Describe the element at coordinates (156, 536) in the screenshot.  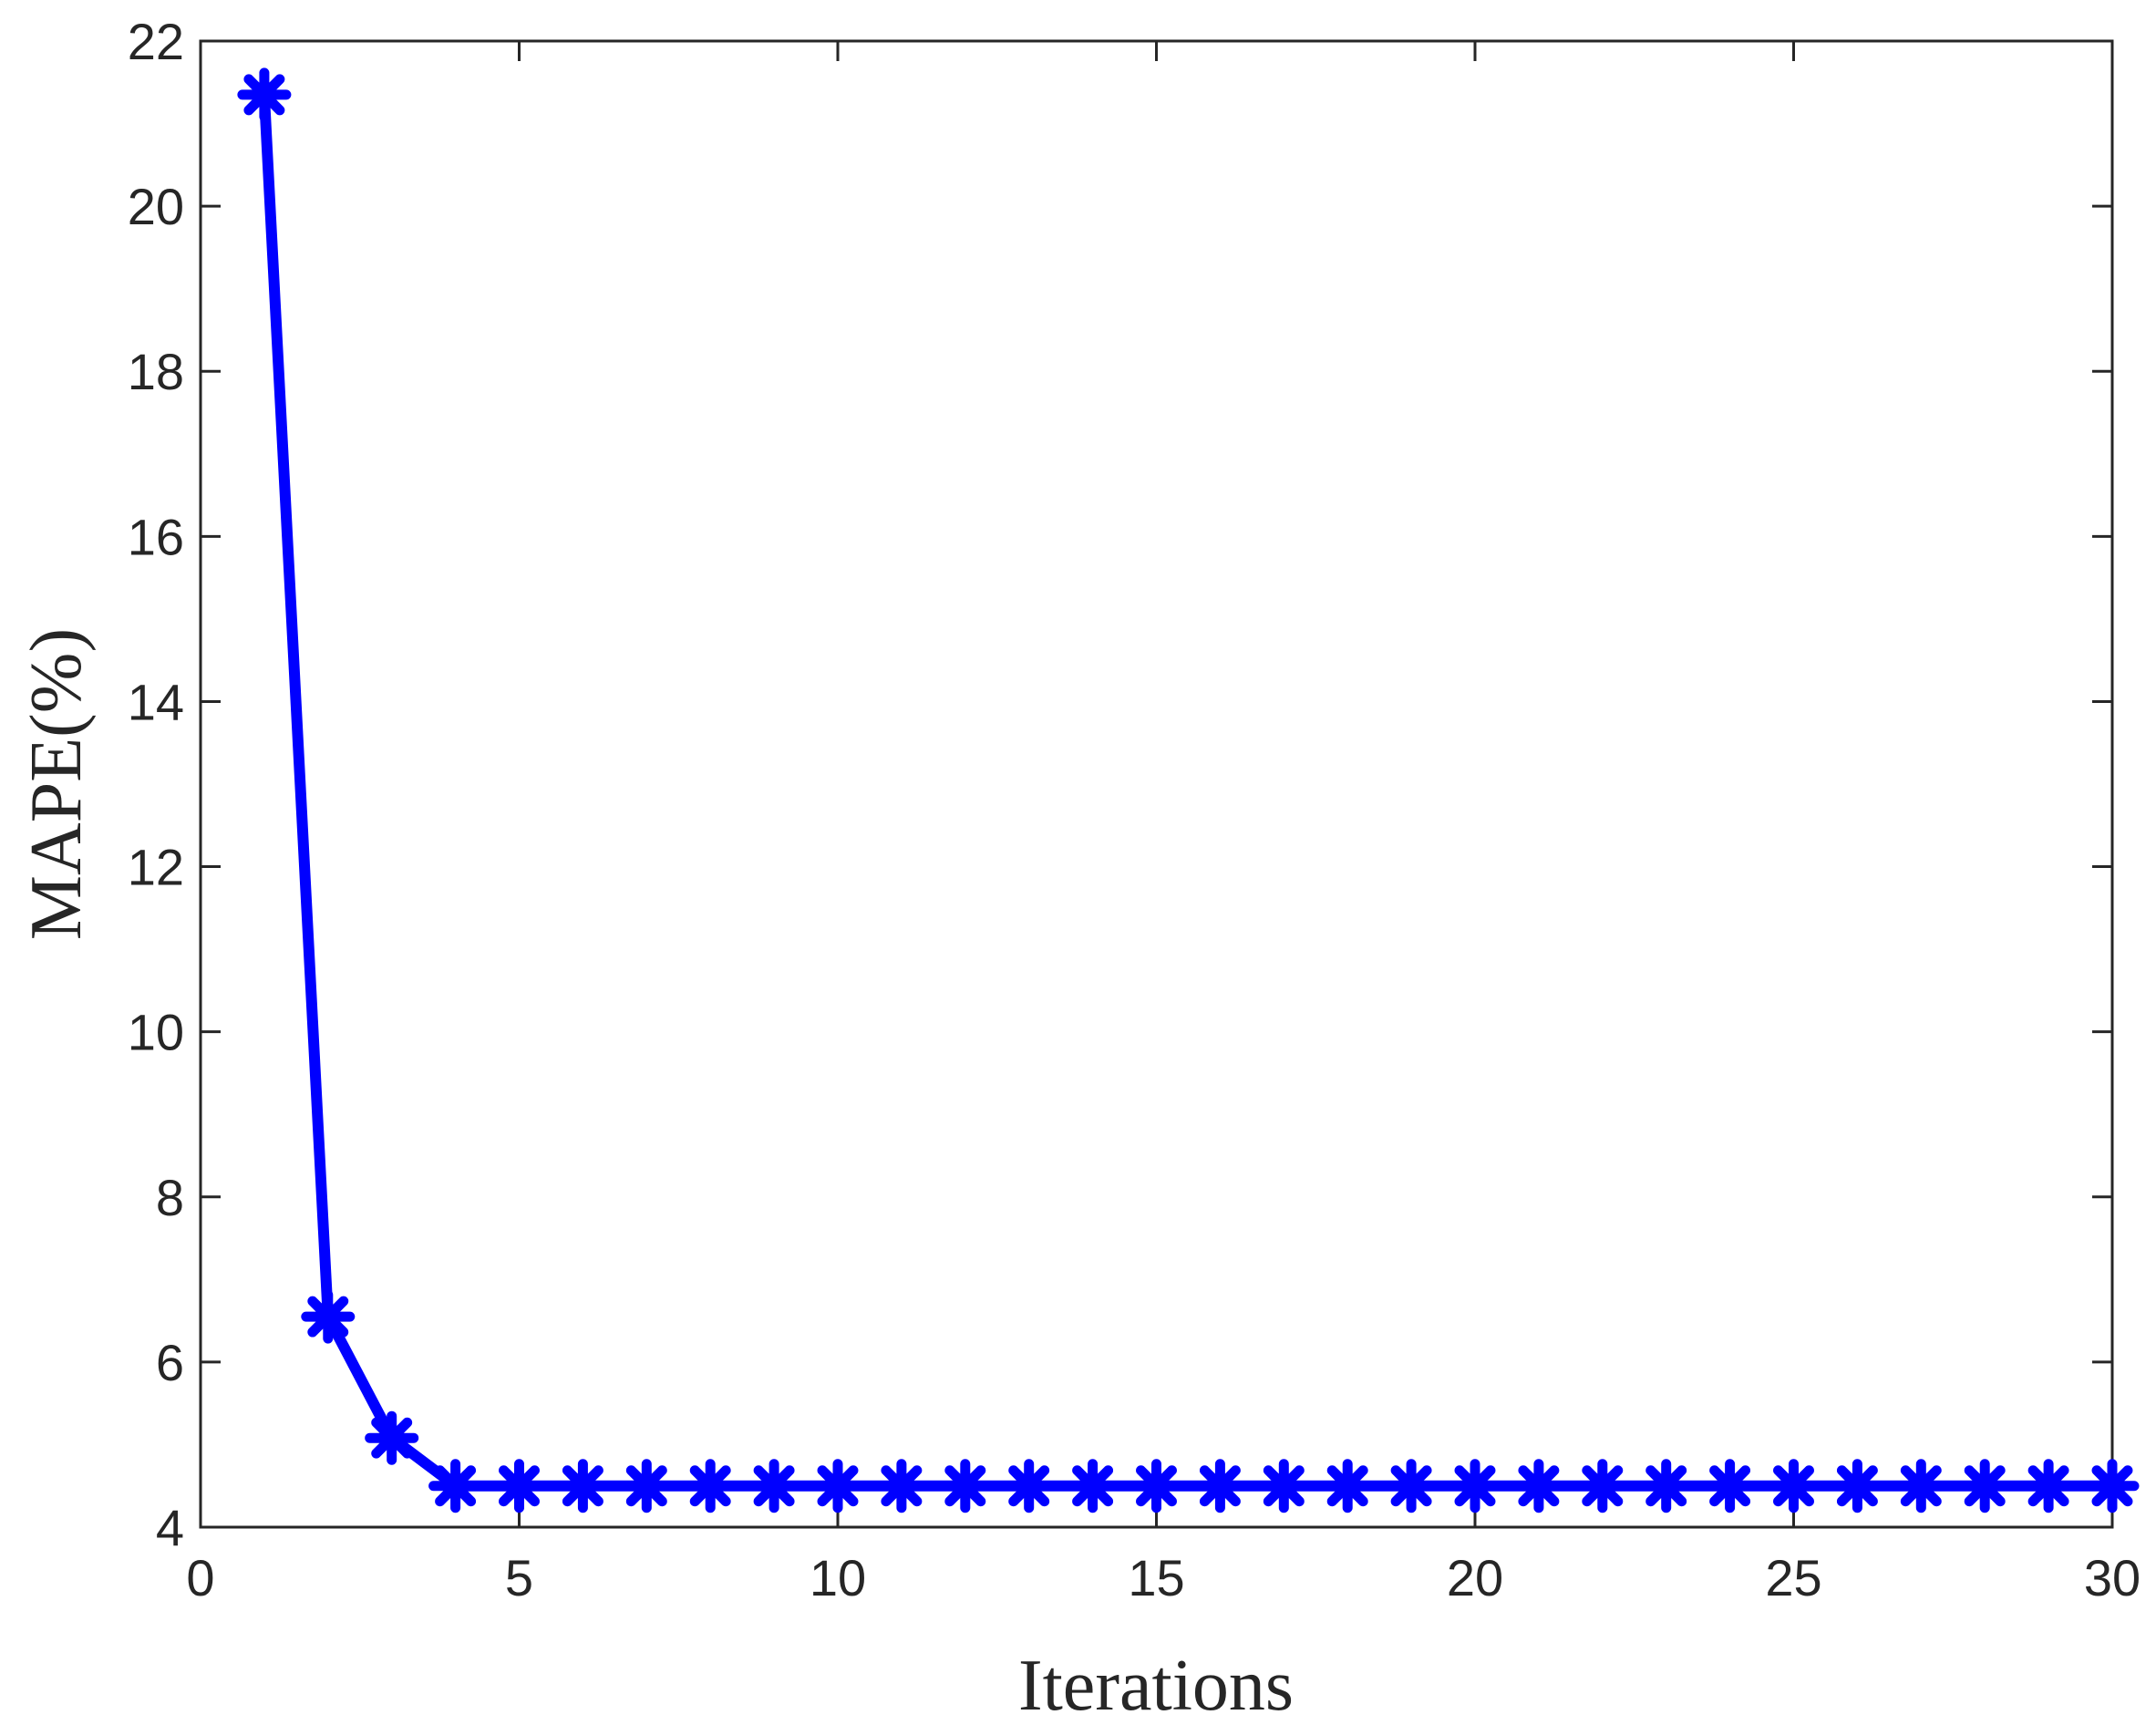
I see `y-tick-label: 16` at that location.